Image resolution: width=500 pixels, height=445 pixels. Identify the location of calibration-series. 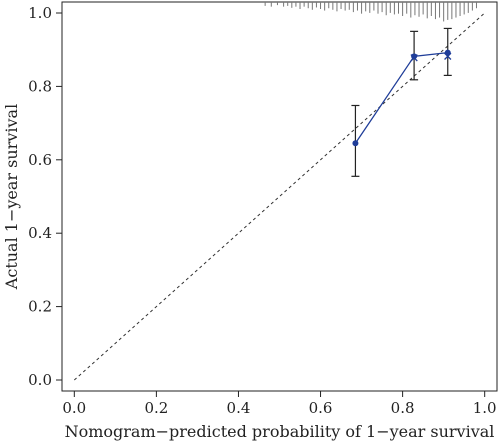
(401, 102).